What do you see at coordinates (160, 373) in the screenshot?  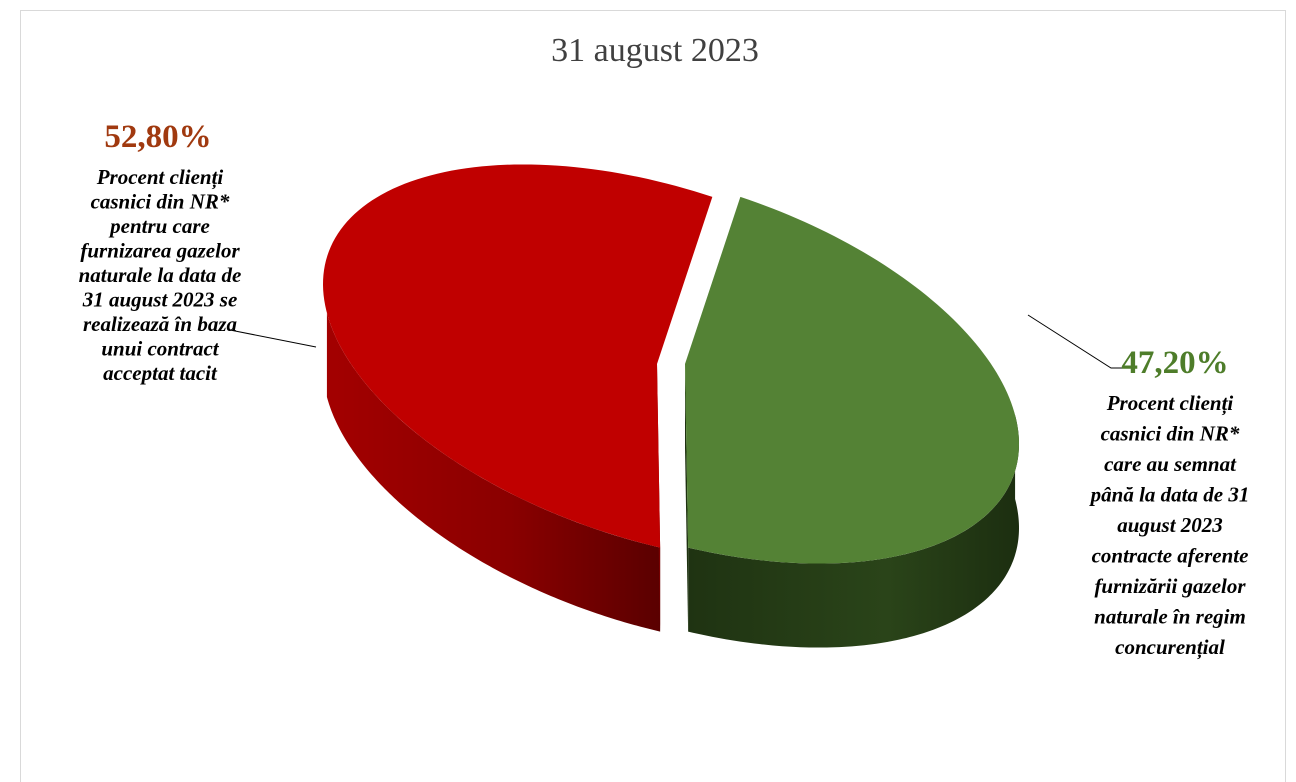 I see `slice-description-line: acceptat tacit` at bounding box center [160, 373].